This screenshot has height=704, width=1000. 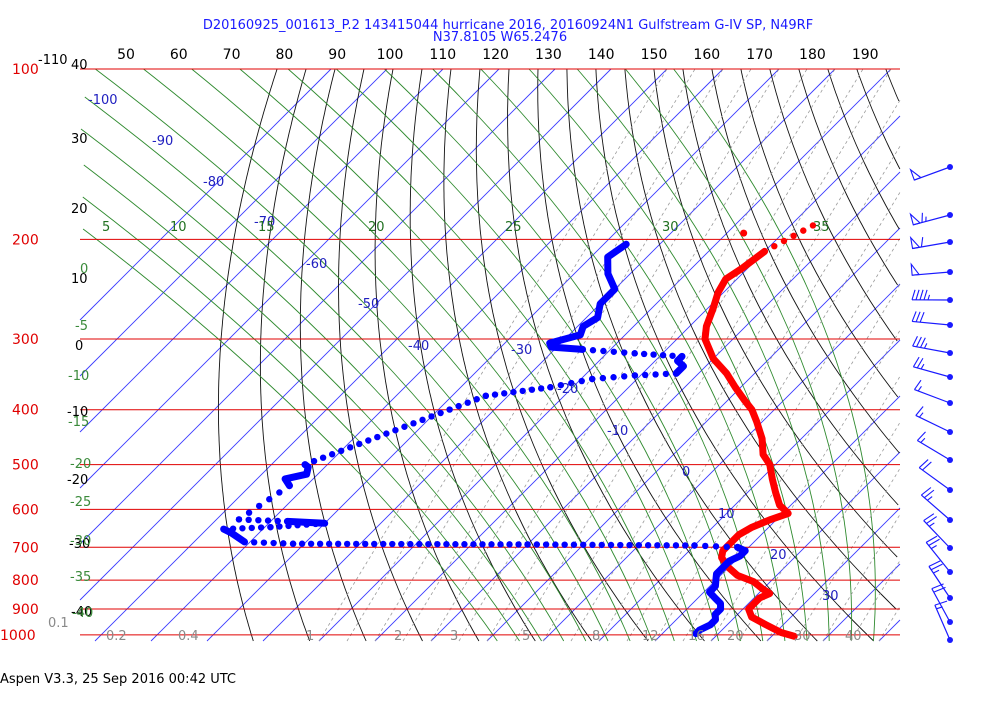 What do you see at coordinates (821, 227) in the screenshot?
I see `mixing-ratio-label: 35` at bounding box center [821, 227].